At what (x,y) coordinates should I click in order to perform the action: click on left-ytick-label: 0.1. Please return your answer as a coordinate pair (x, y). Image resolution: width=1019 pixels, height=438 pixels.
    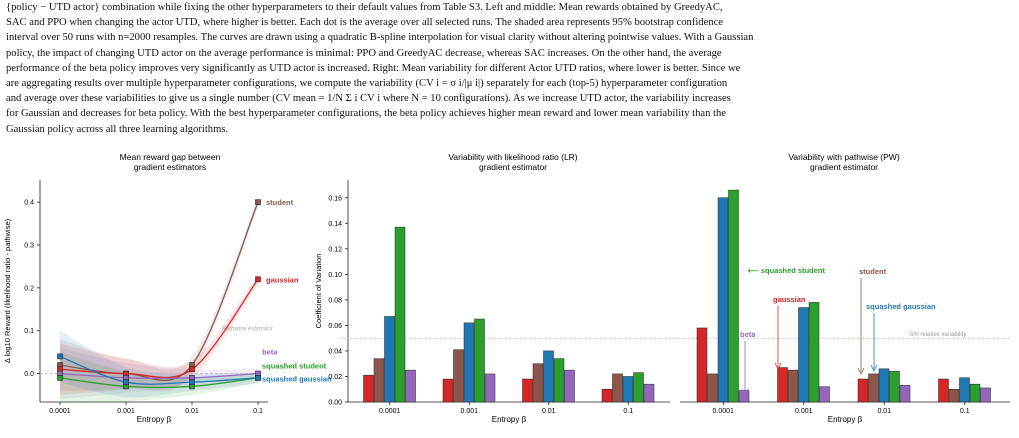
    Looking at the image, I should click on (29, 331).